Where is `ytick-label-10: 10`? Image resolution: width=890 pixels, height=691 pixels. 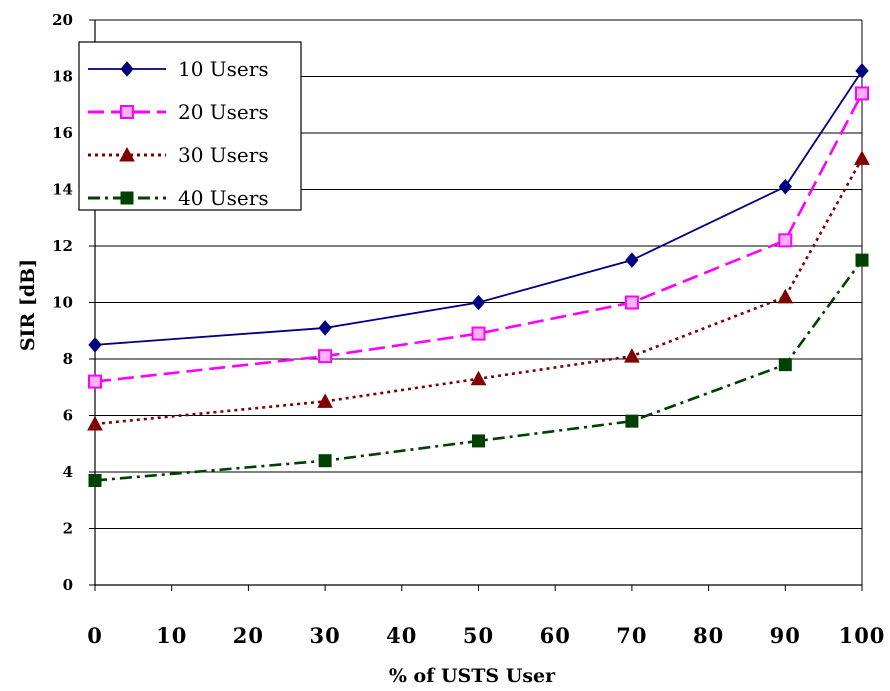 ytick-label-10: 10 is located at coordinates (62, 303).